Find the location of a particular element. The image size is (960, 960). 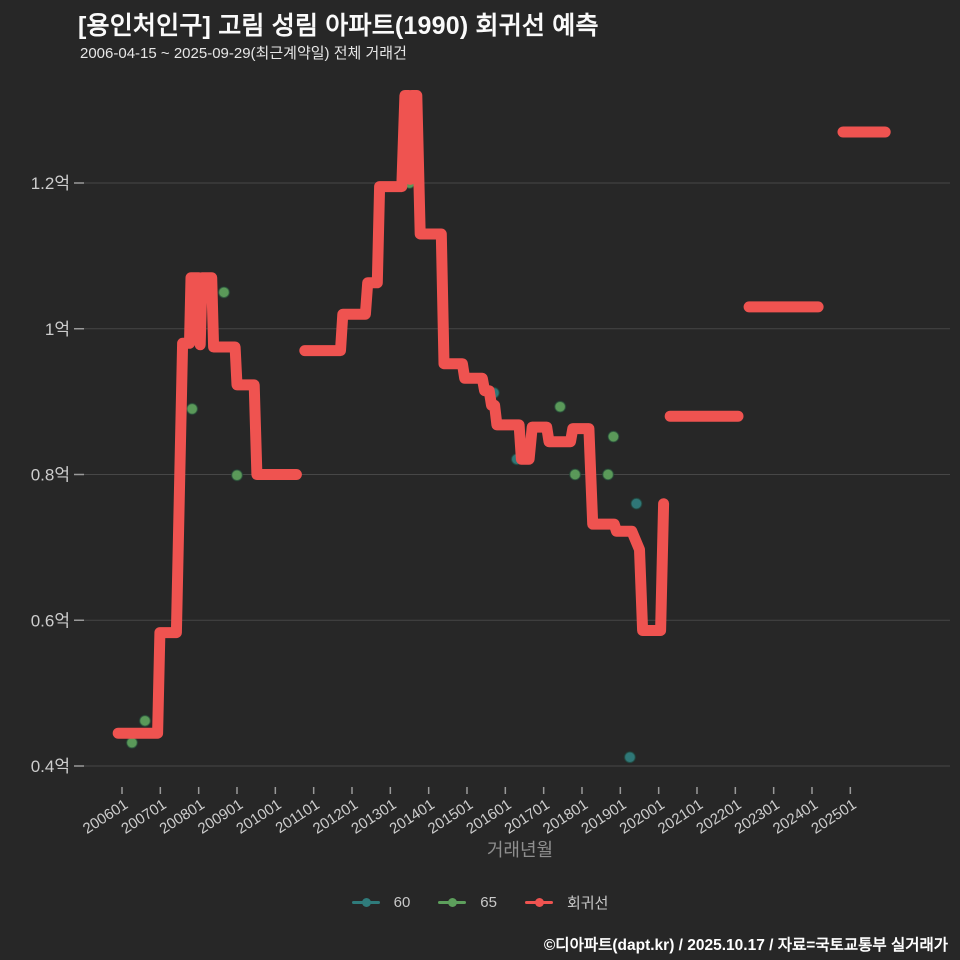

y-tick-label: 0.4억 is located at coordinates (50, 766).